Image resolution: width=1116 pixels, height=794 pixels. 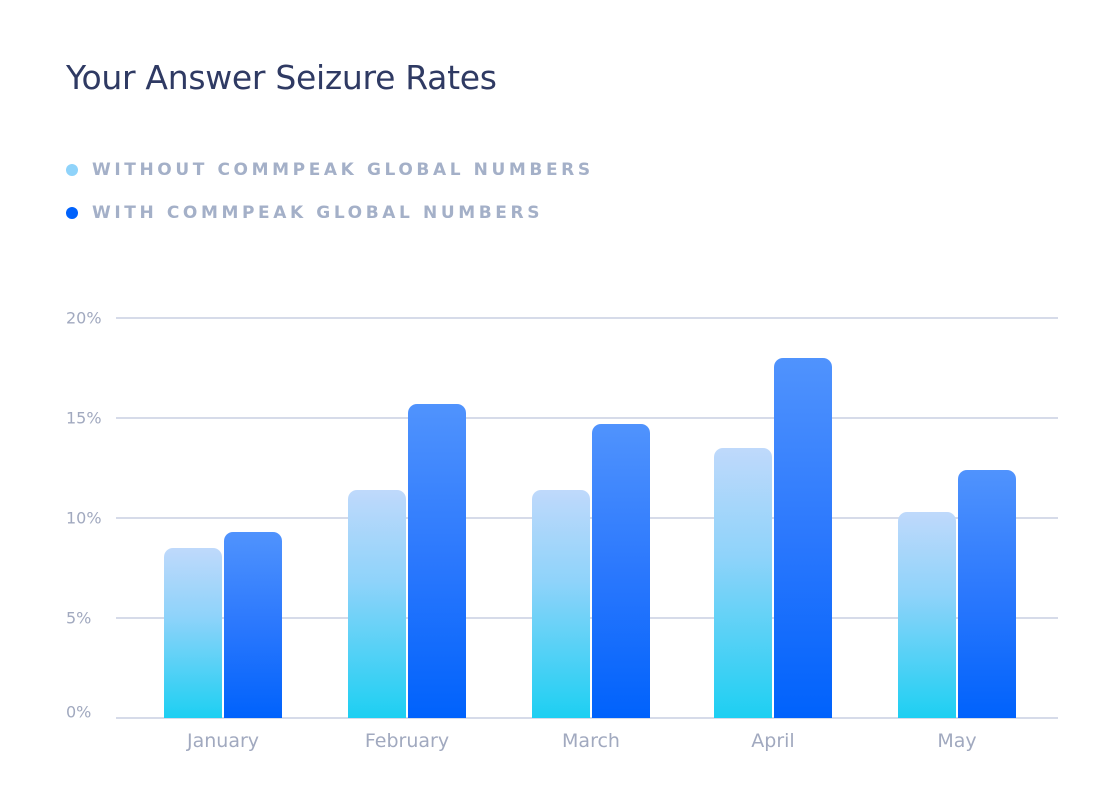 What do you see at coordinates (79, 618) in the screenshot?
I see `y-axis-tick-label: 5%` at bounding box center [79, 618].